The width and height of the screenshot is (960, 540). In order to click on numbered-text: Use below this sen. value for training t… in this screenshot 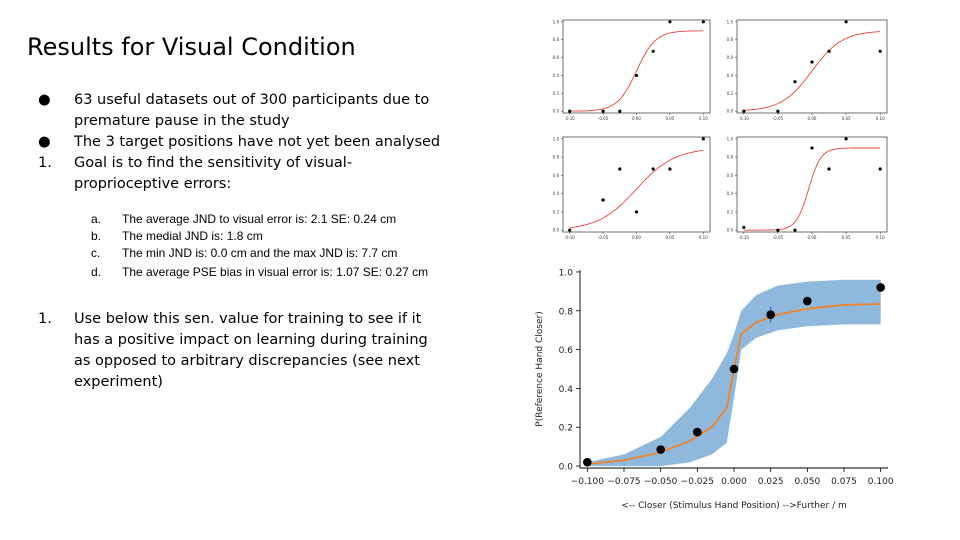, I will do `click(251, 350)`.